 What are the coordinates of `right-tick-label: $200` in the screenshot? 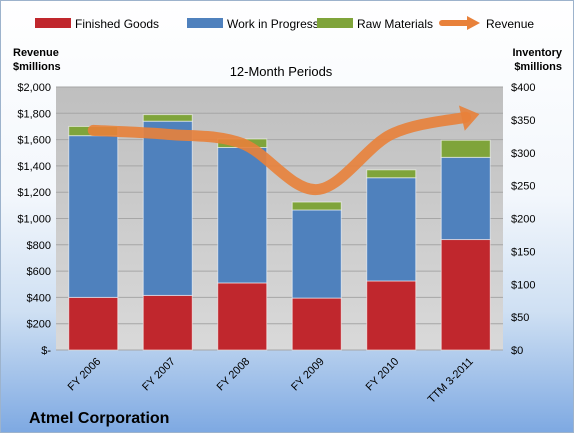 It's located at (523, 220).